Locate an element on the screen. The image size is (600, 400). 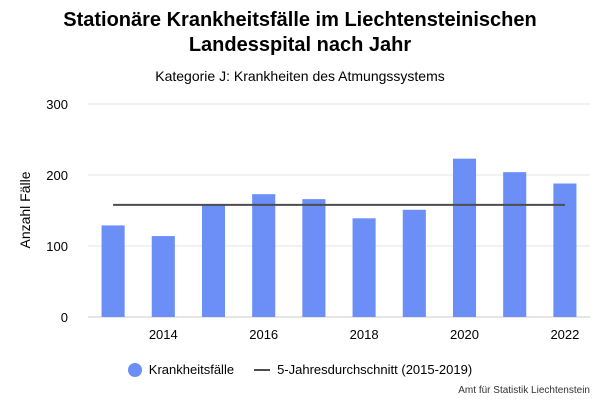
y-tick-label: 0 is located at coordinates (64, 317).